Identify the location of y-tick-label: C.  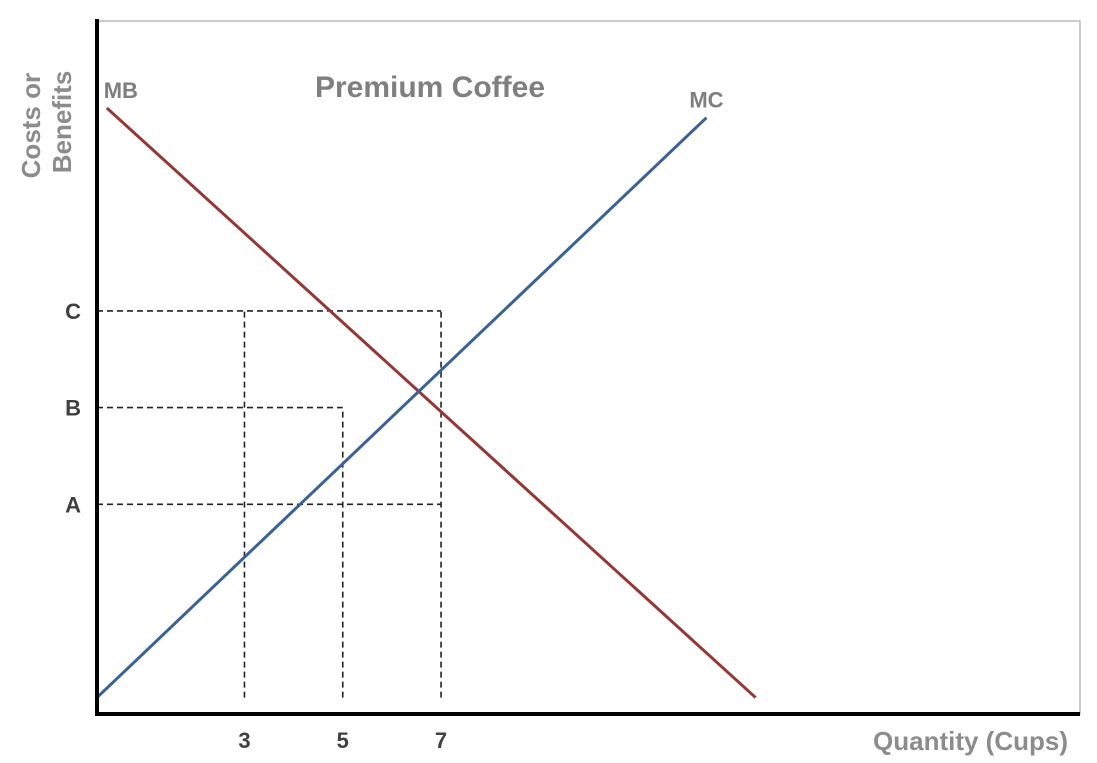
(73, 311).